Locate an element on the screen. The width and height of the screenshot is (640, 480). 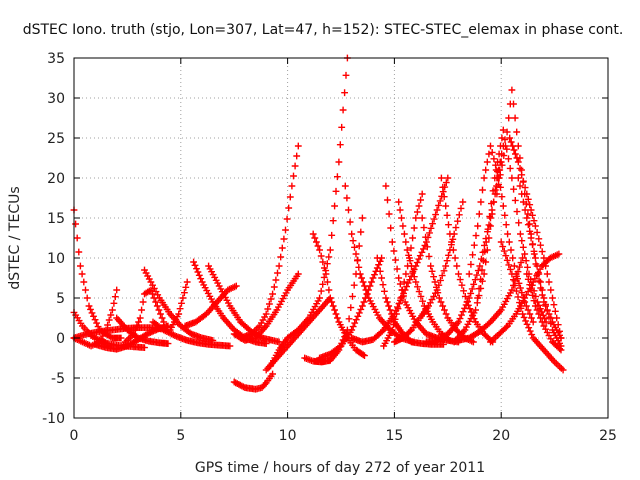
y-tick-label: 0 is located at coordinates (60, 339).